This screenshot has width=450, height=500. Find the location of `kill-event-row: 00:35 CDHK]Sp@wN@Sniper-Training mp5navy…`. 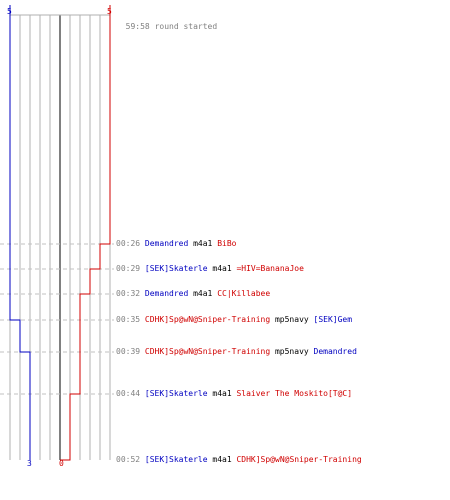

kill-event-row: 00:35 CDHK]Sp@wN@Sniper-Training mp5navy… is located at coordinates (234, 320).